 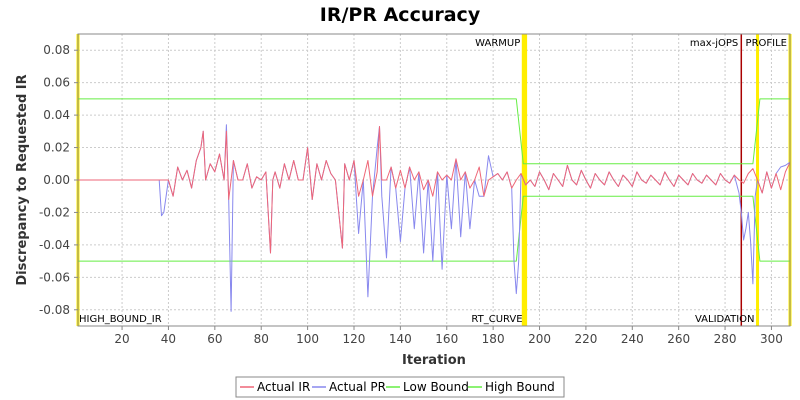 What do you see at coordinates (714, 43) in the screenshot?
I see `phase-marker-label: max-jOPS` at bounding box center [714, 43].